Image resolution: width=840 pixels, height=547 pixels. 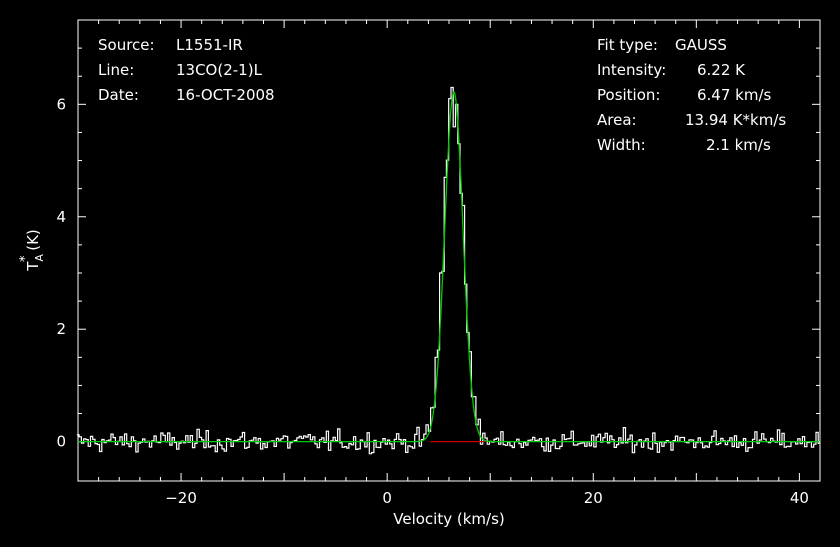 I want to click on annotation-source-key: Source:, so click(x=126, y=45).